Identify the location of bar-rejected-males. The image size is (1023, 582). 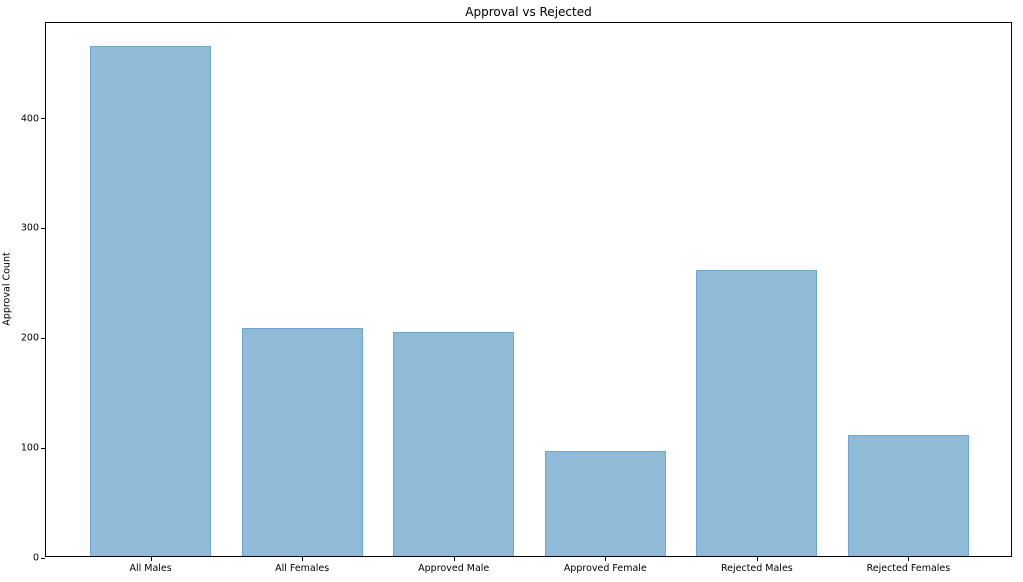
(757, 413).